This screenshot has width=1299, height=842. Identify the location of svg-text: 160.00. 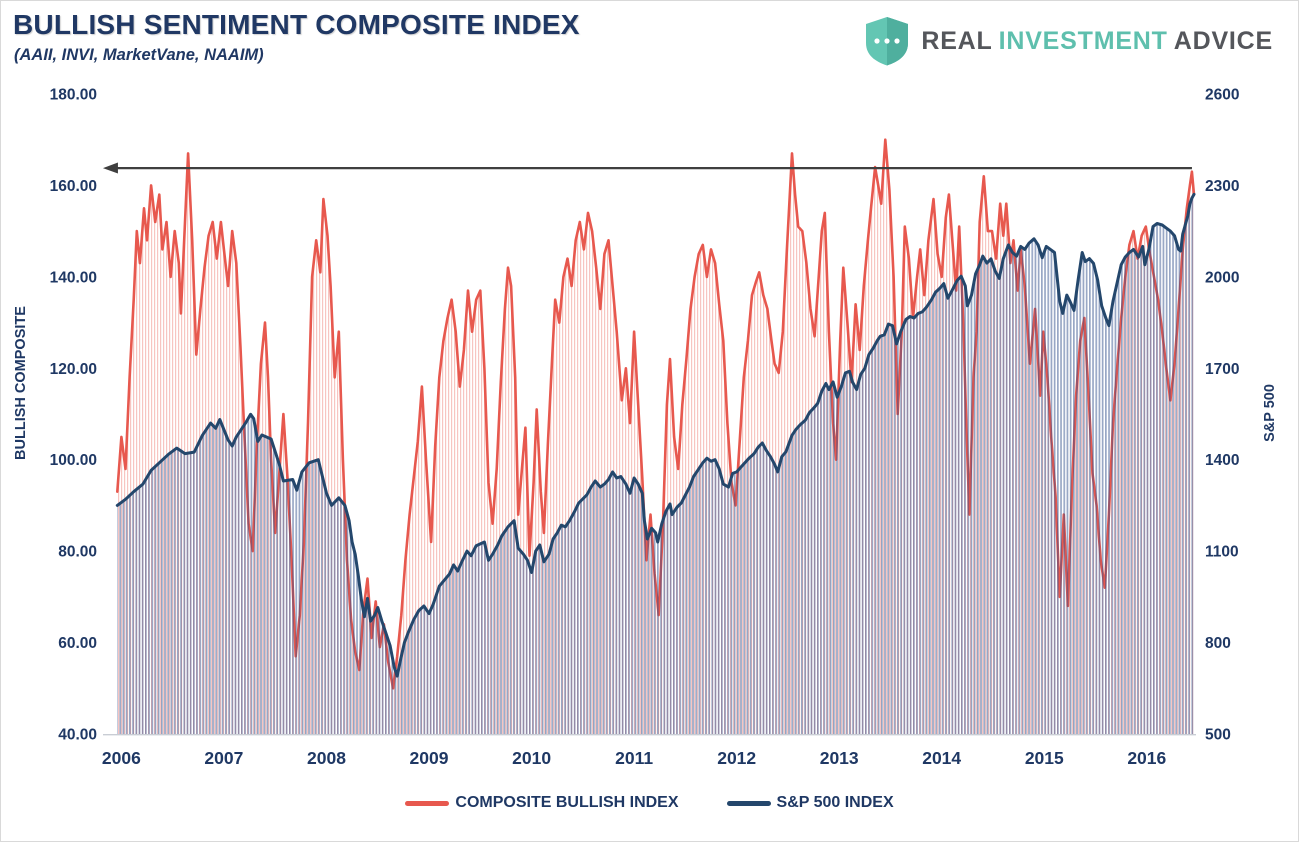
(73, 186).